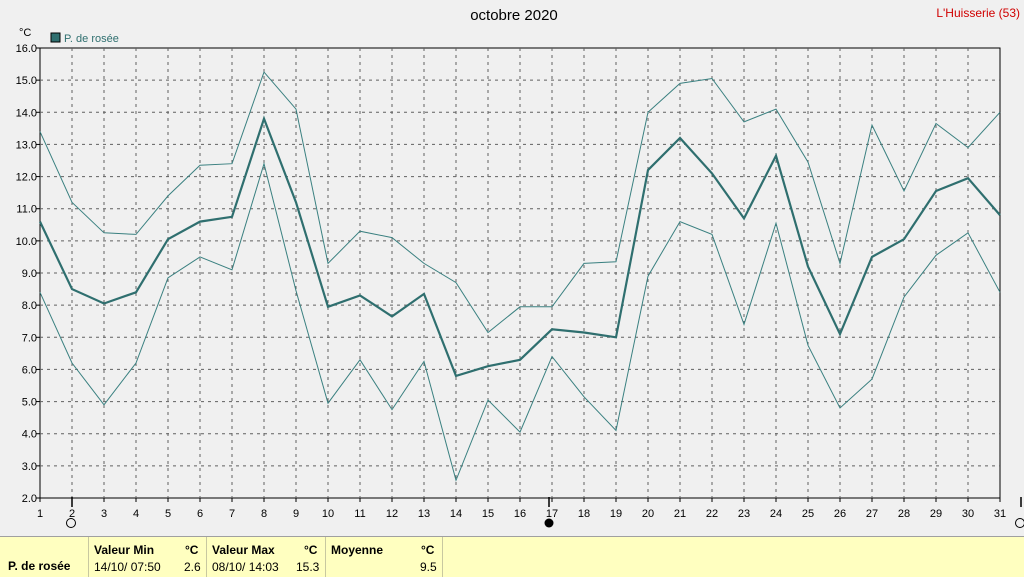 The image size is (1024, 577). Describe the element at coordinates (26, 242) in the screenshot. I see `y-tick-label: 10.0` at that location.